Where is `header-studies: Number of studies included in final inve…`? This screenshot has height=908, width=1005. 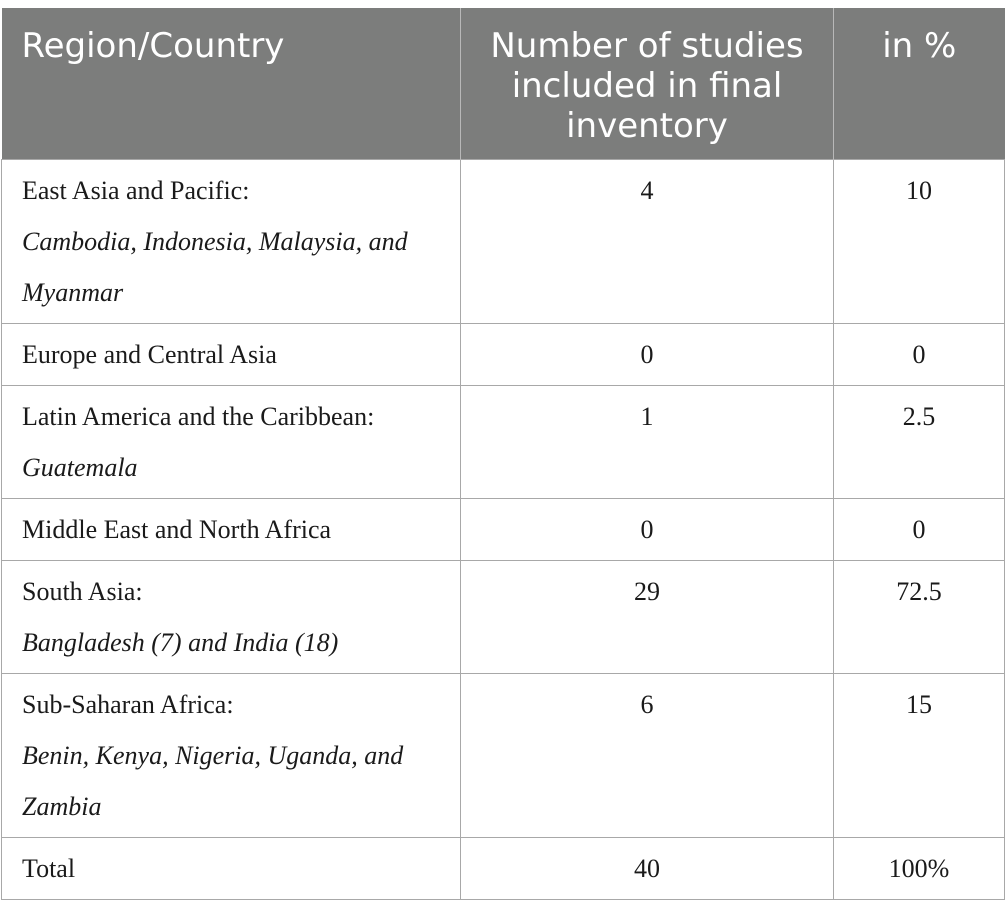 header-studies: Number of studies included in final inve… is located at coordinates (647, 84).